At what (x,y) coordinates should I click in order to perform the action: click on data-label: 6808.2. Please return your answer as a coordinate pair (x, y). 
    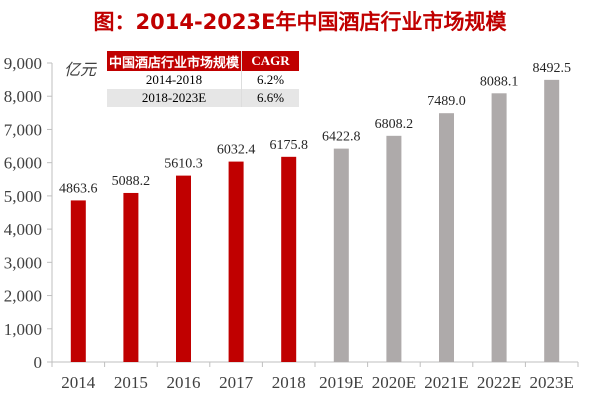
    Looking at the image, I should click on (394, 124).